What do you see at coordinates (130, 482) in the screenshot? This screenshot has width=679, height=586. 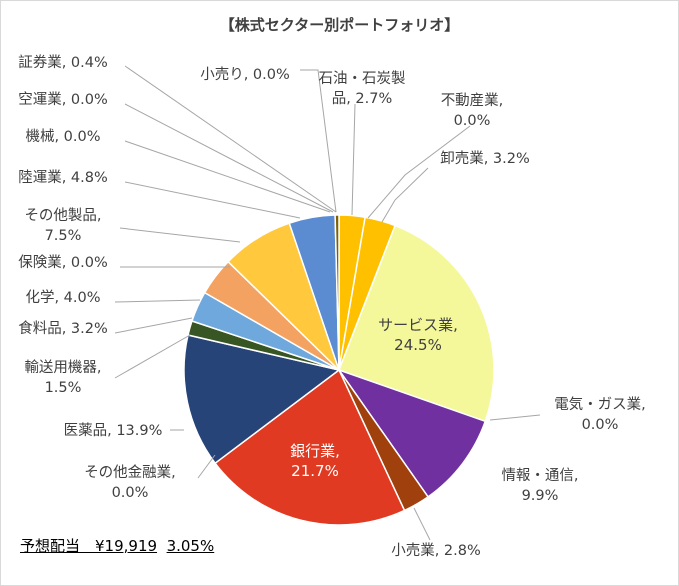 I see `slice-label-9: その他金融業, 0.0%` at bounding box center [130, 482].